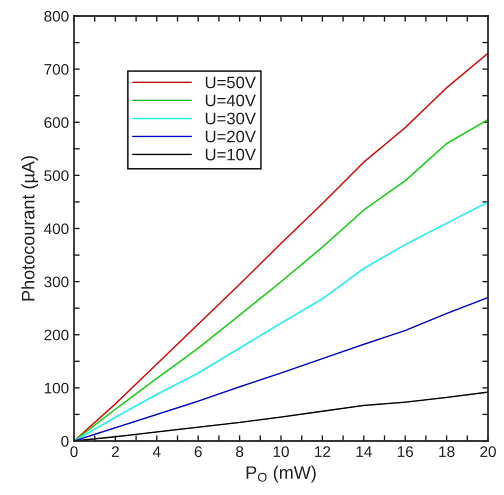 The height and width of the screenshot is (495, 504). I want to click on legend-label: U=30V, so click(231, 118).